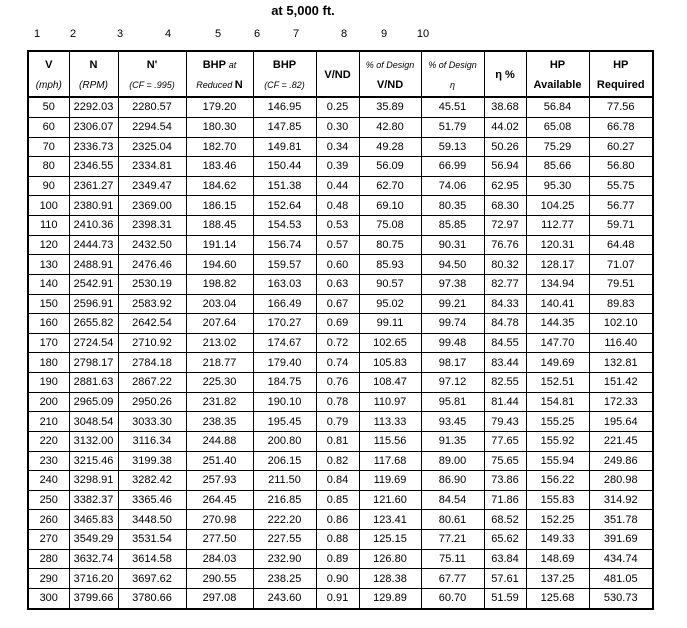  Describe the element at coordinates (390, 74) in the screenshot. I see `header-cell-7: % of Design V/ND` at that location.